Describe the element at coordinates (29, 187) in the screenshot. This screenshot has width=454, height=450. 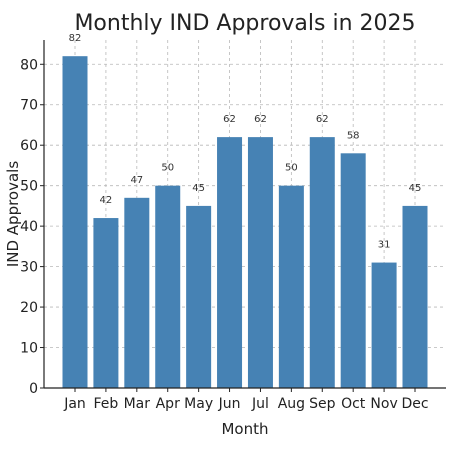
I see `y-tick-label-50: 50` at that location.